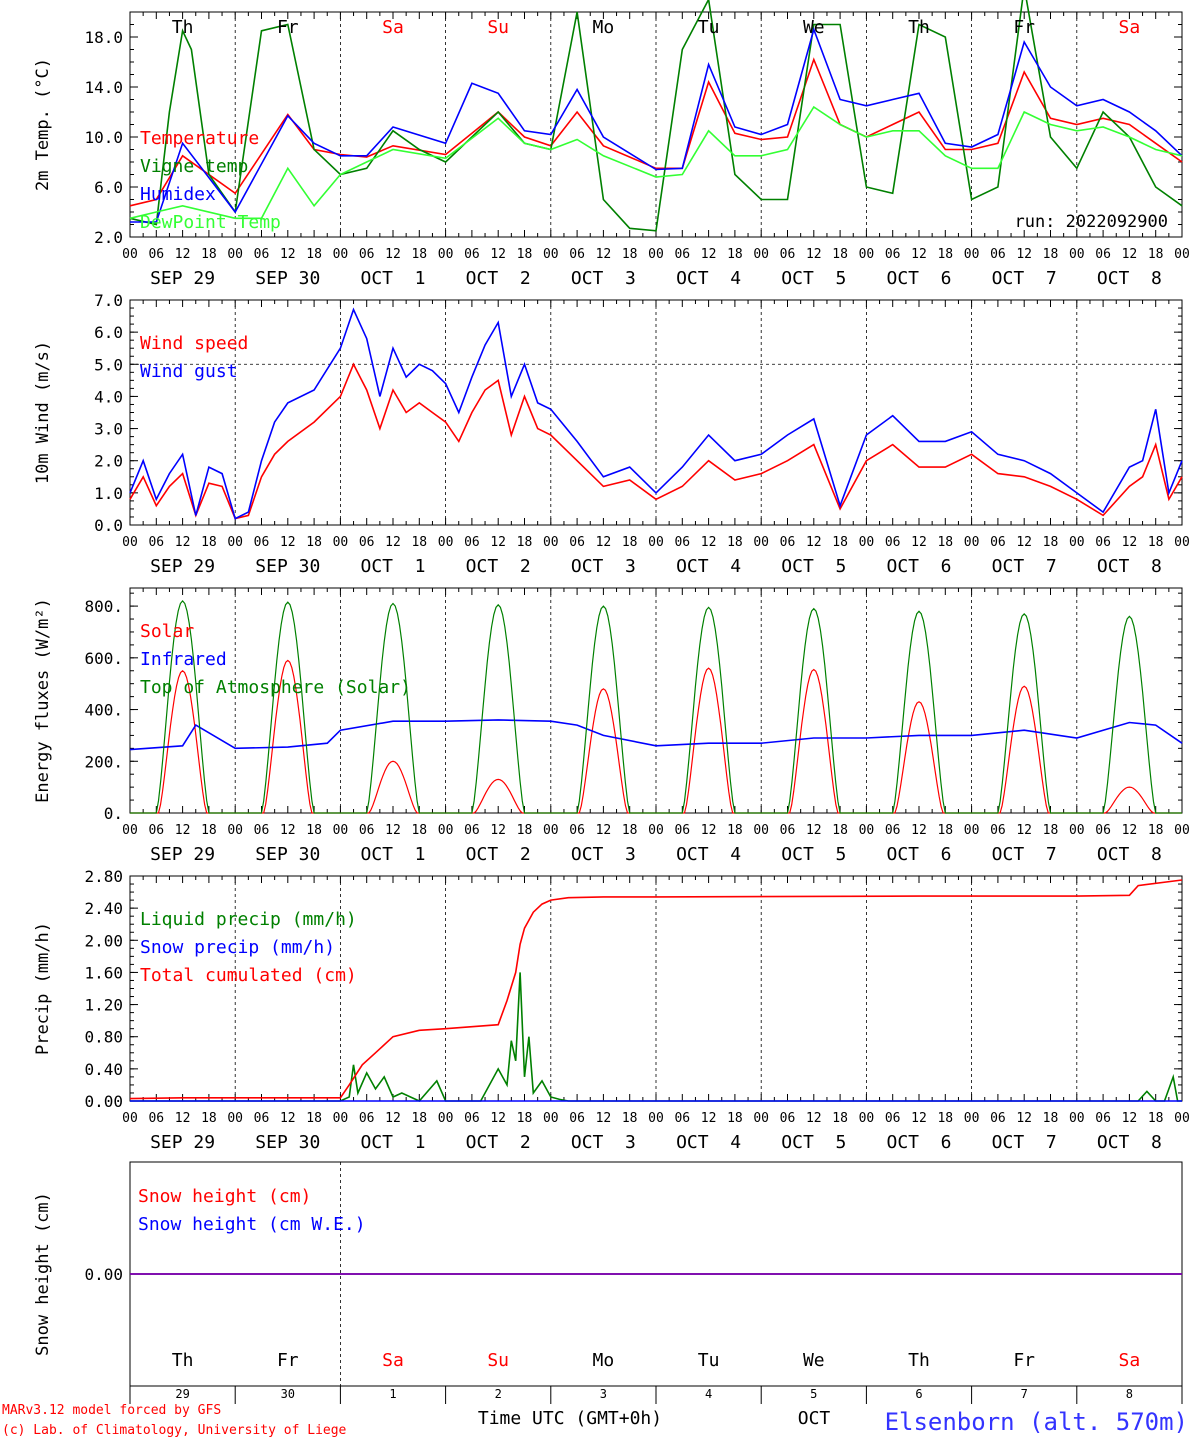 The width and height of the screenshot is (1194, 1440). I want to click on wind-y-axis-label: 10m Wind (m/s), so click(43, 412).